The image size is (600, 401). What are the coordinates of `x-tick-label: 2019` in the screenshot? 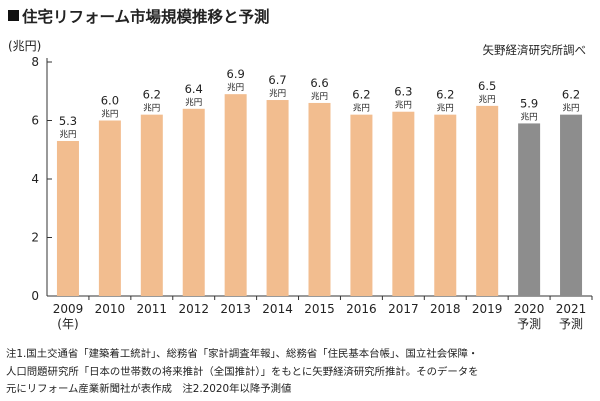 It's located at (487, 309).